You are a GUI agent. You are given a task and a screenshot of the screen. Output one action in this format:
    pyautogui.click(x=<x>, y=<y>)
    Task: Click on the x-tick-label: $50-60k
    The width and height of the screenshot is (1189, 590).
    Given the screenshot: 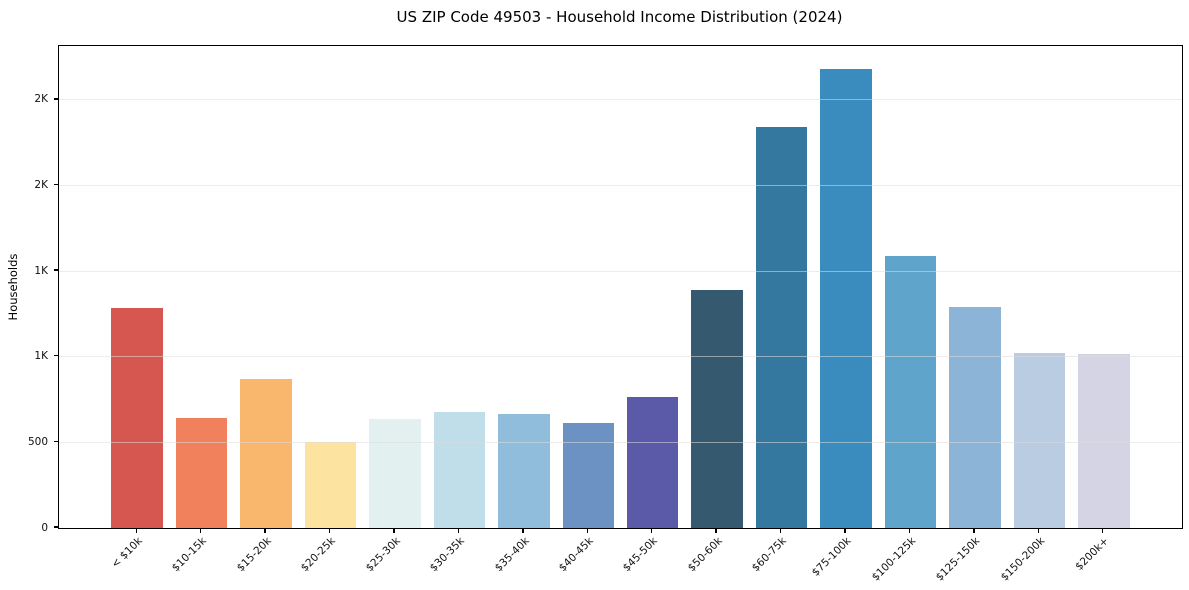 What is the action you would take?
    pyautogui.click(x=705, y=555)
    